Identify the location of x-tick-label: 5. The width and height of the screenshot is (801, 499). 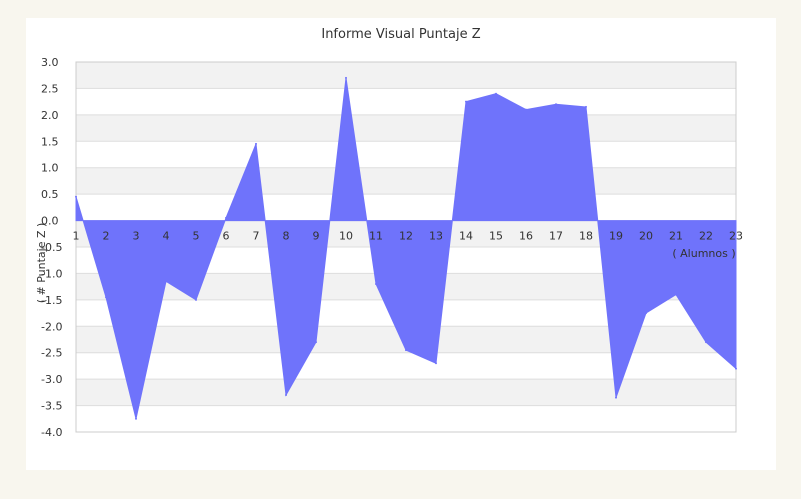
(196, 236).